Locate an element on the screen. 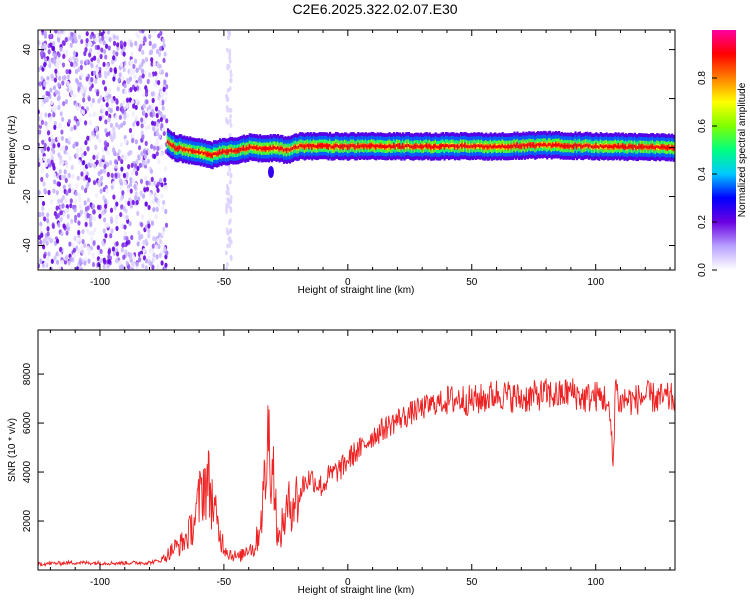 This screenshot has height=600, width=750. colorbar-ticks: 0.0 0.2 0.4 0.6 0.8 is located at coordinates (707, 174).